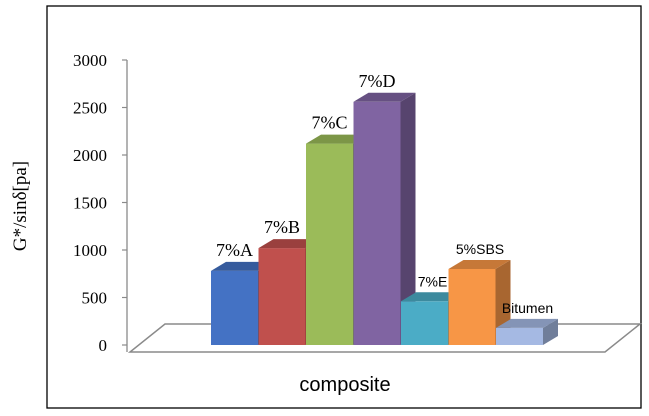  I want to click on y-tick-label: 500, so click(95, 298).